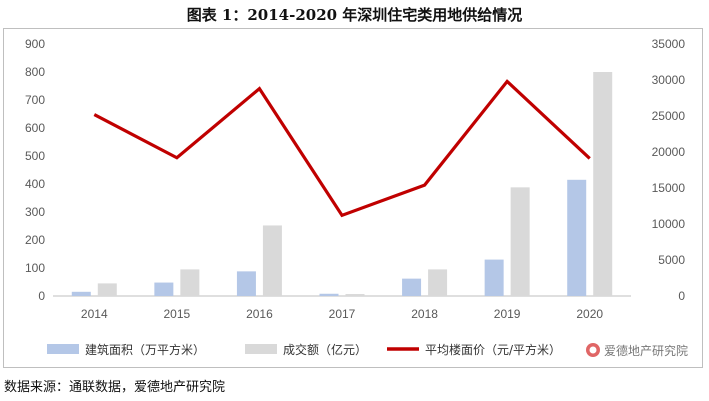 Image resolution: width=709 pixels, height=401 pixels. Describe the element at coordinates (35, 72) in the screenshot. I see `y-left-tick-label: 800` at that location.